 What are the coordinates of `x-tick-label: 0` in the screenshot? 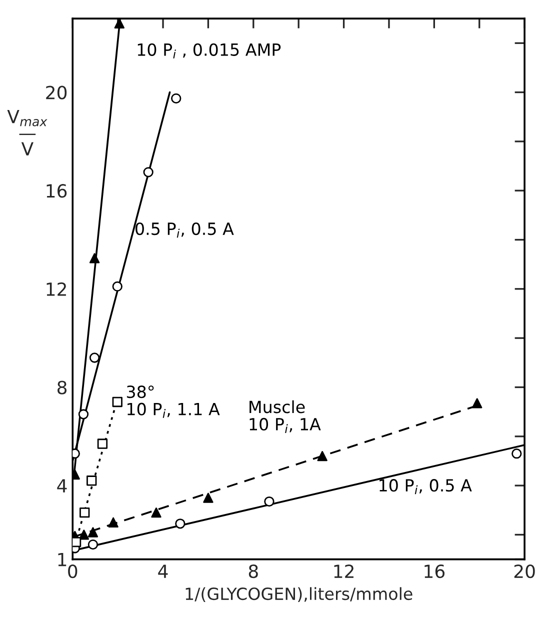 It's located at (73, 571).